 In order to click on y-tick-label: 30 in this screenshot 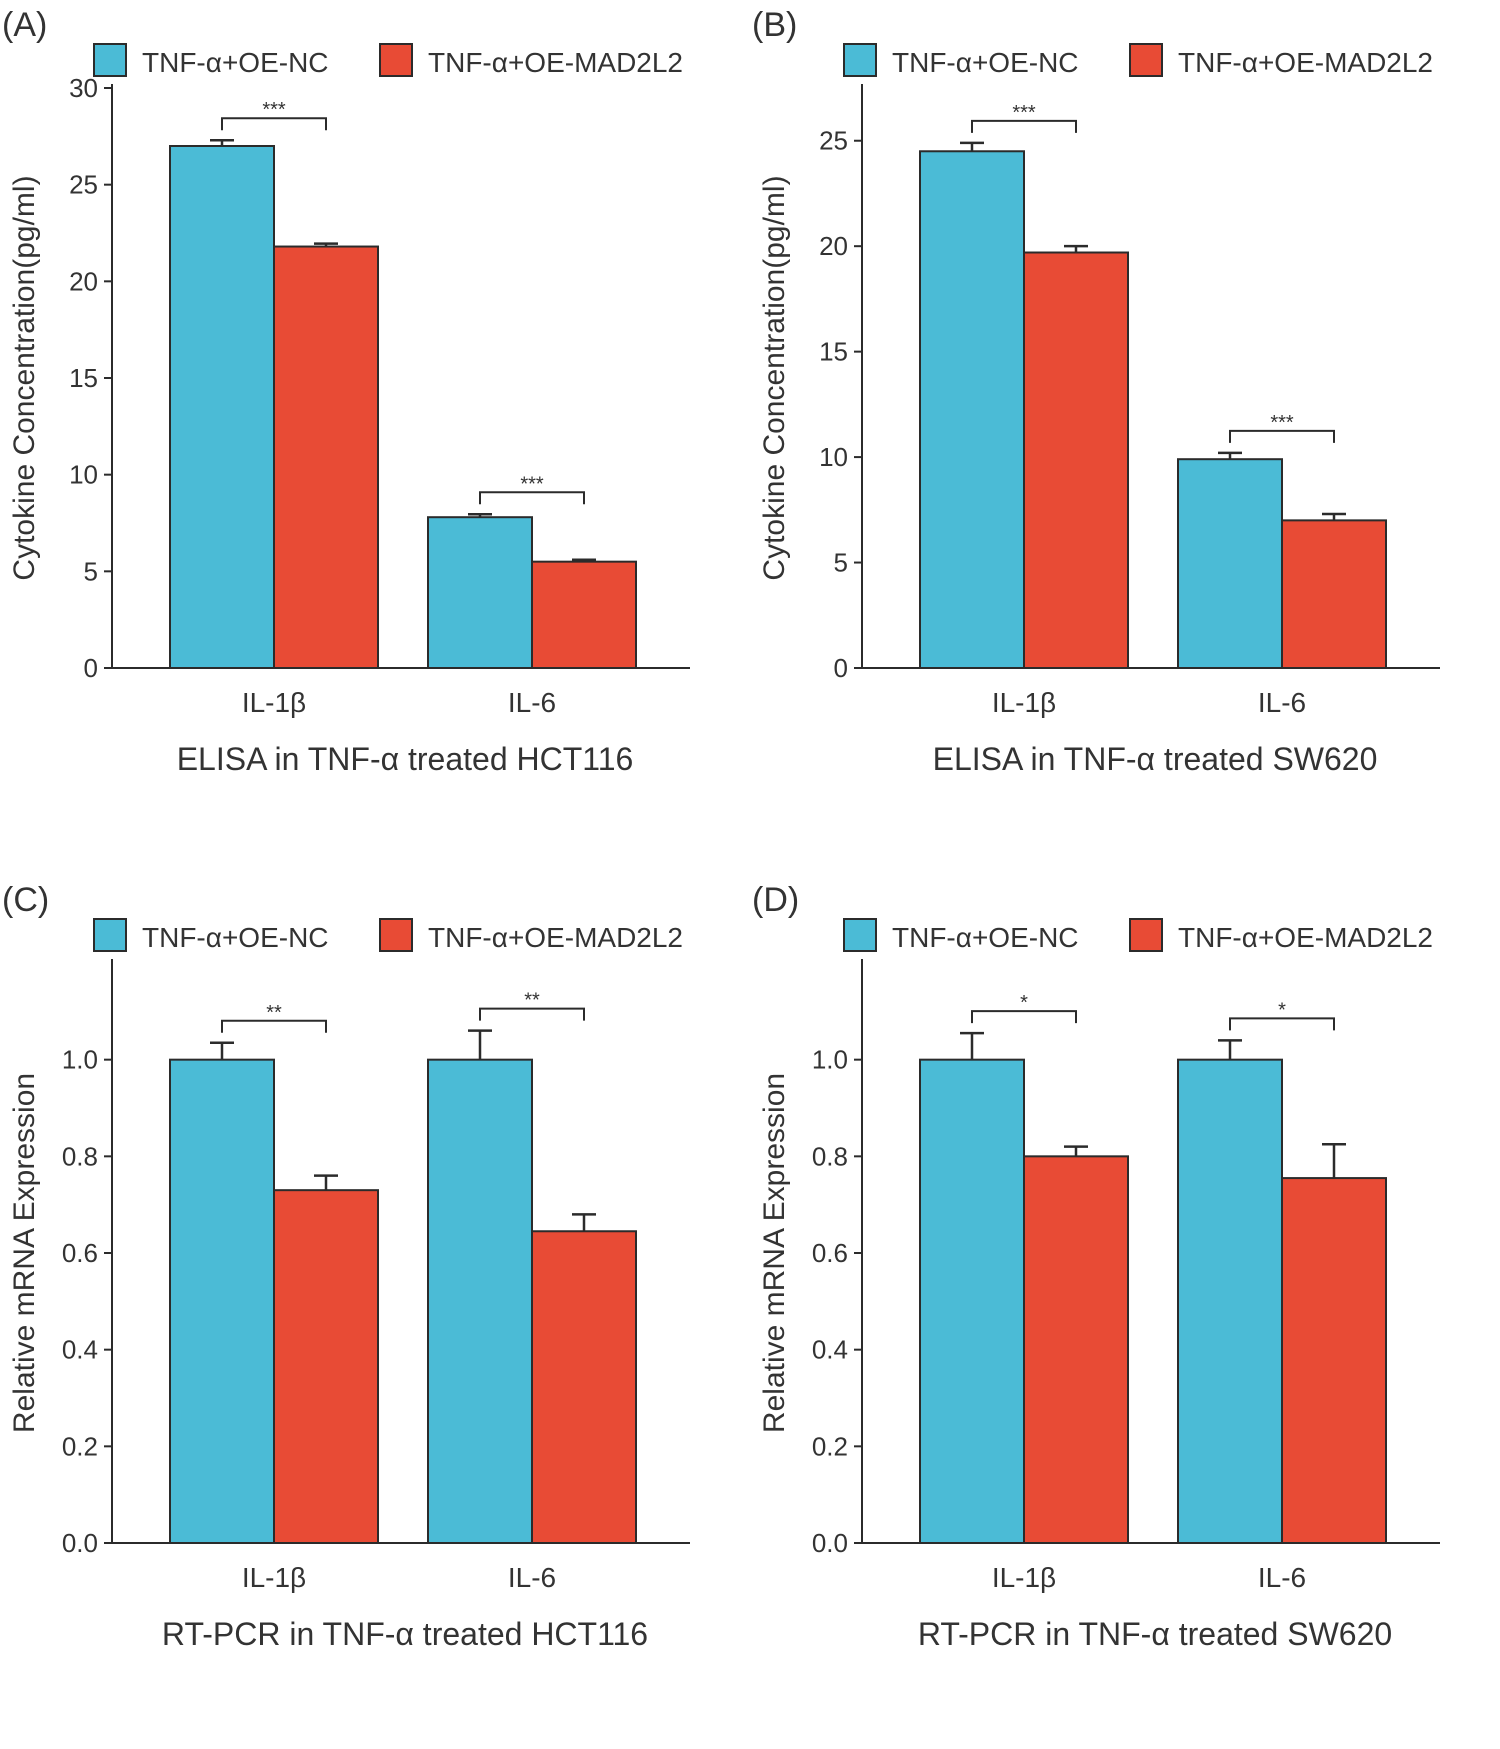, I will do `click(83, 88)`.